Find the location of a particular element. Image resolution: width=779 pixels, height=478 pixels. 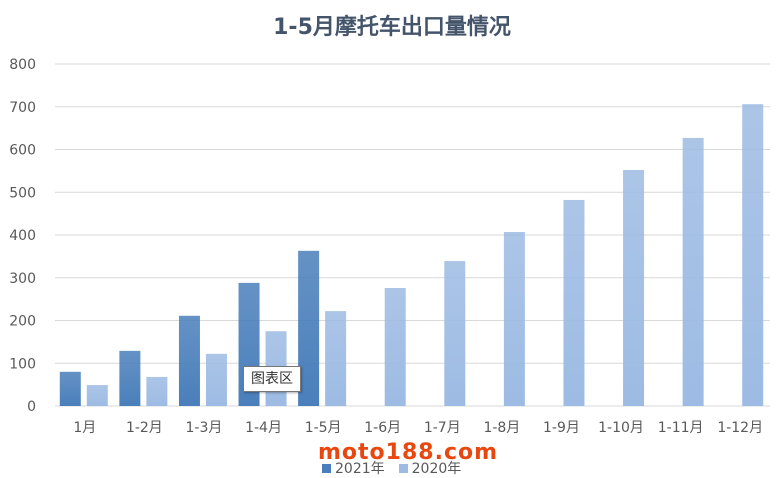

bar-2020年-1-12月 is located at coordinates (753, 255).